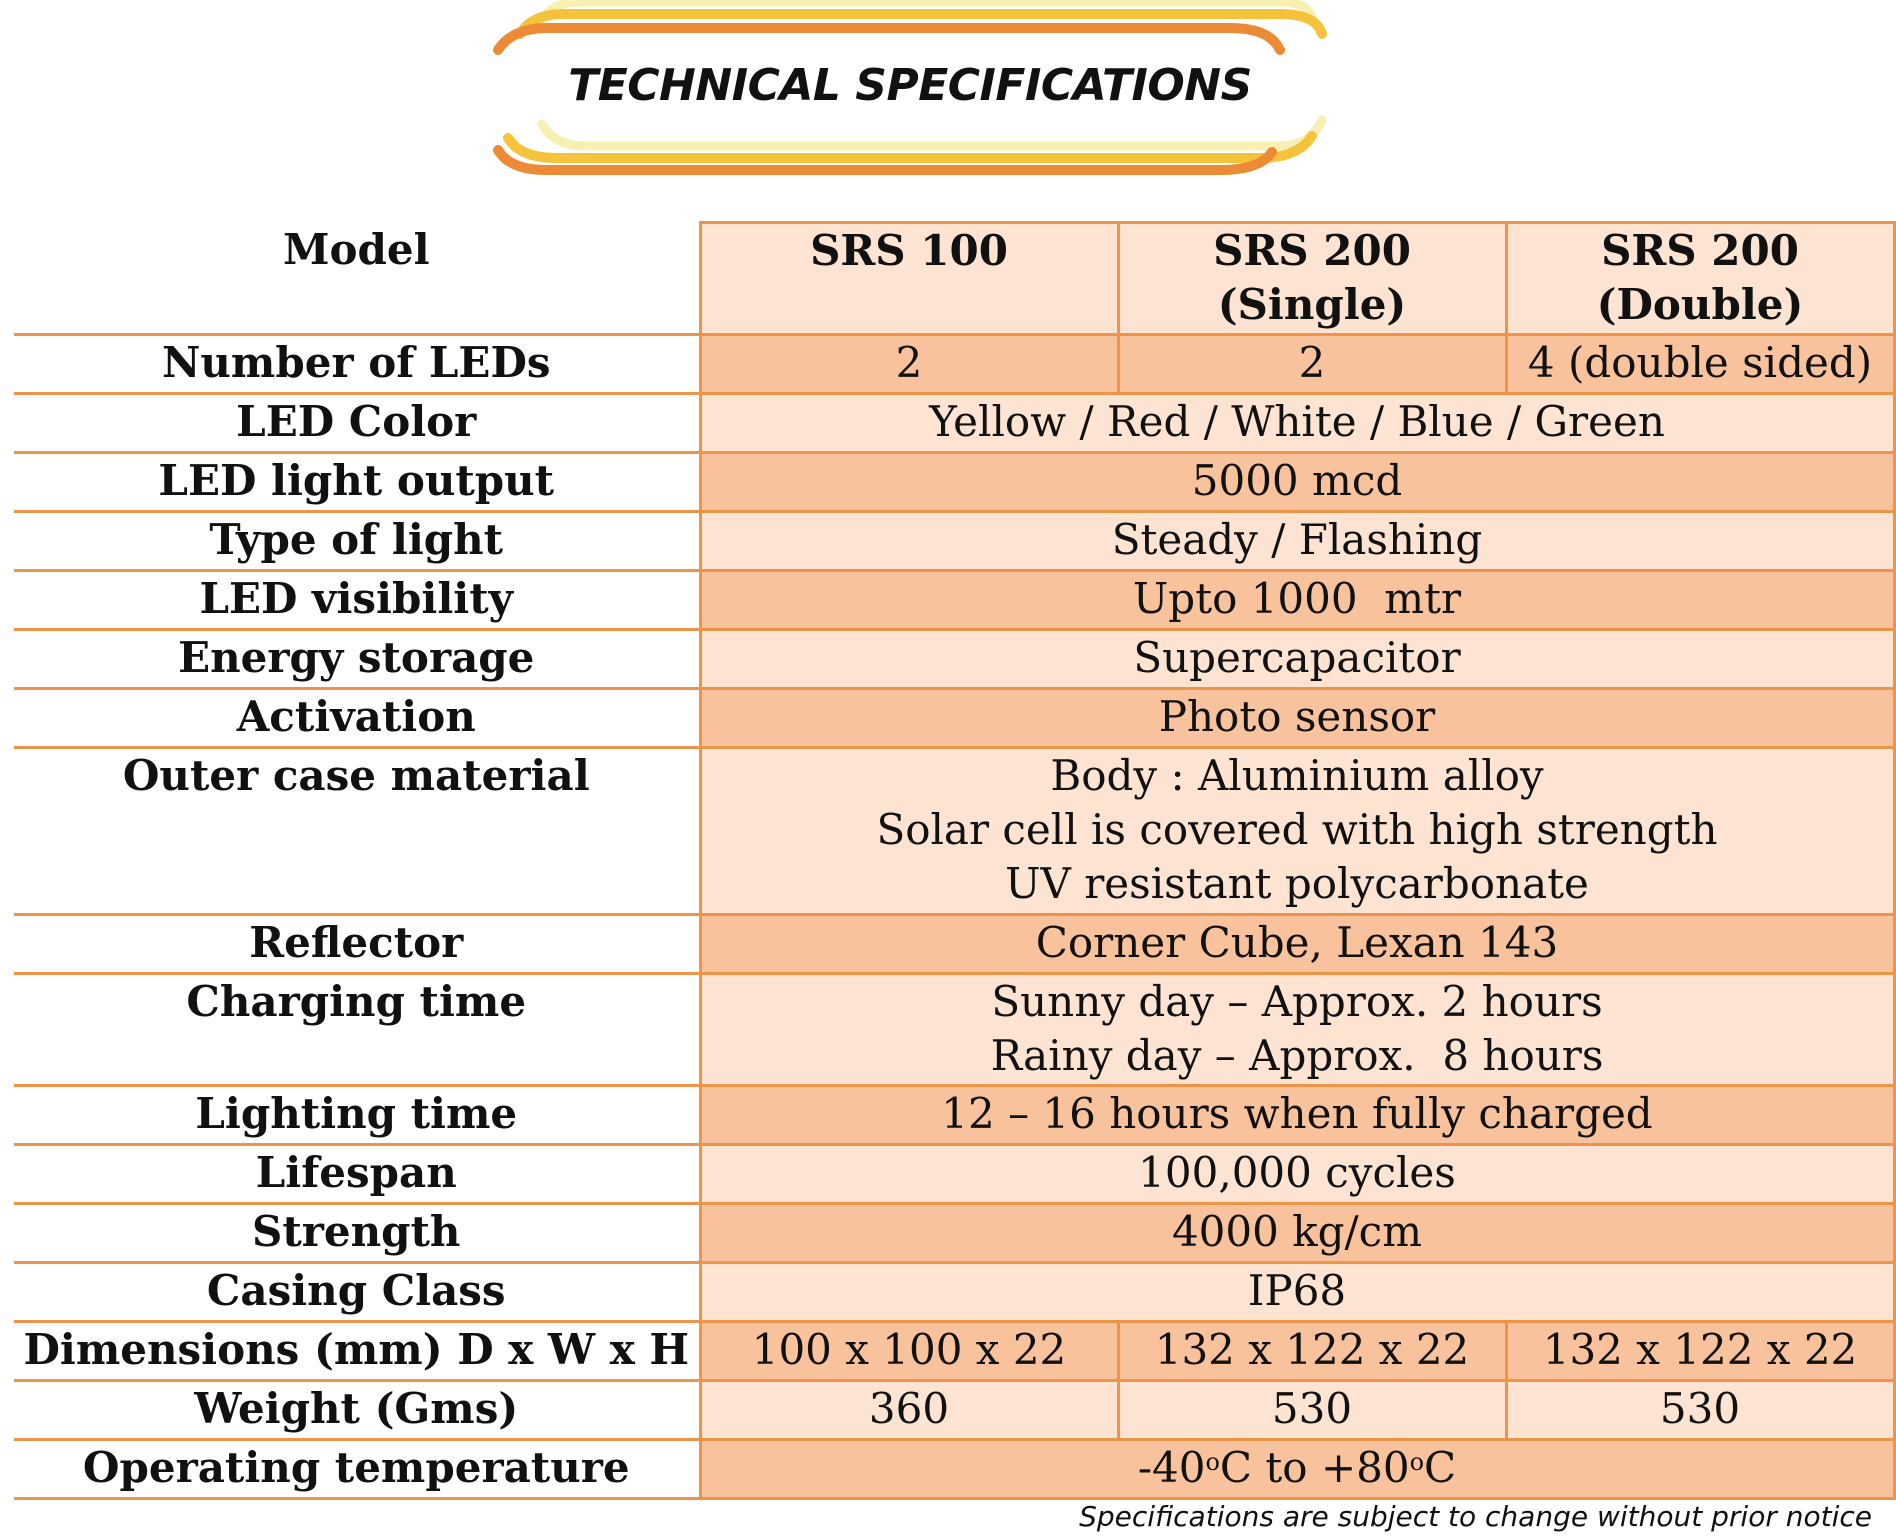 Image resolution: width=1896 pixels, height=1540 pixels. What do you see at coordinates (1700, 1351) in the screenshot?
I see `dimensions-srs-200-double: 132 x 122 x 22` at bounding box center [1700, 1351].